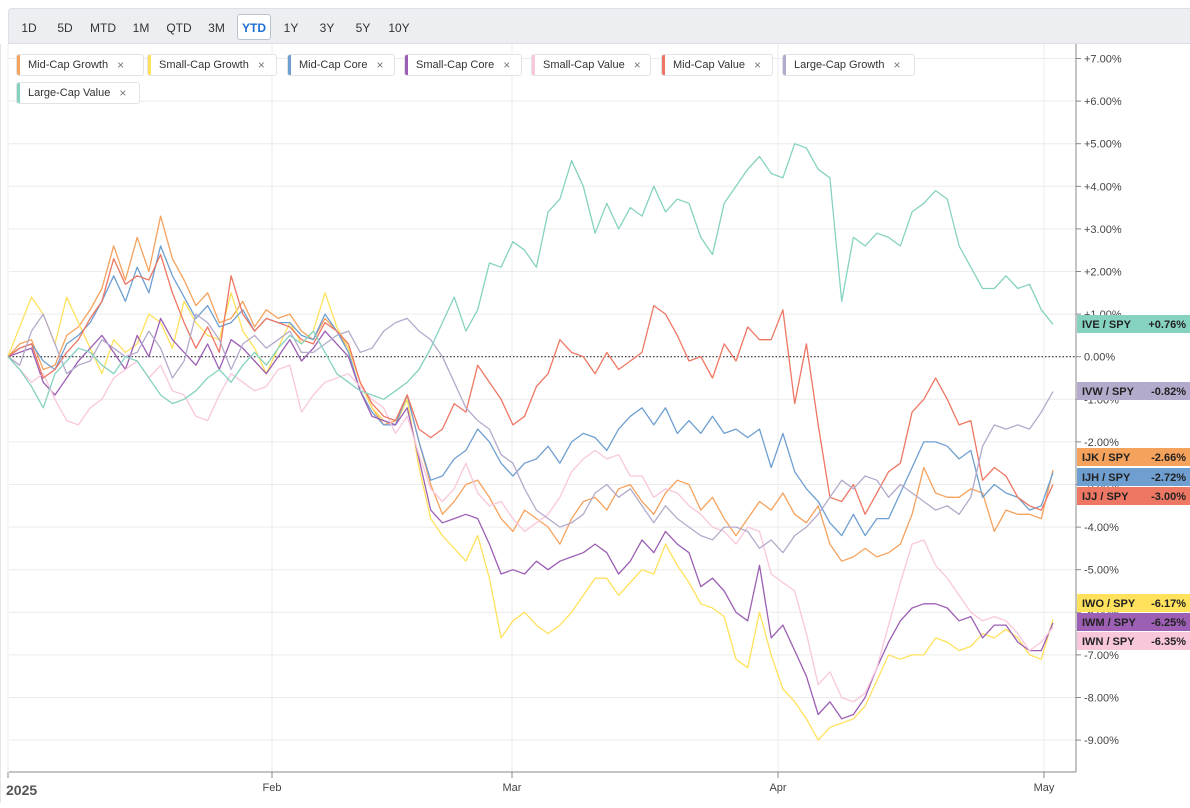  I want to click on range-button-10y: 10Y, so click(399, 28).